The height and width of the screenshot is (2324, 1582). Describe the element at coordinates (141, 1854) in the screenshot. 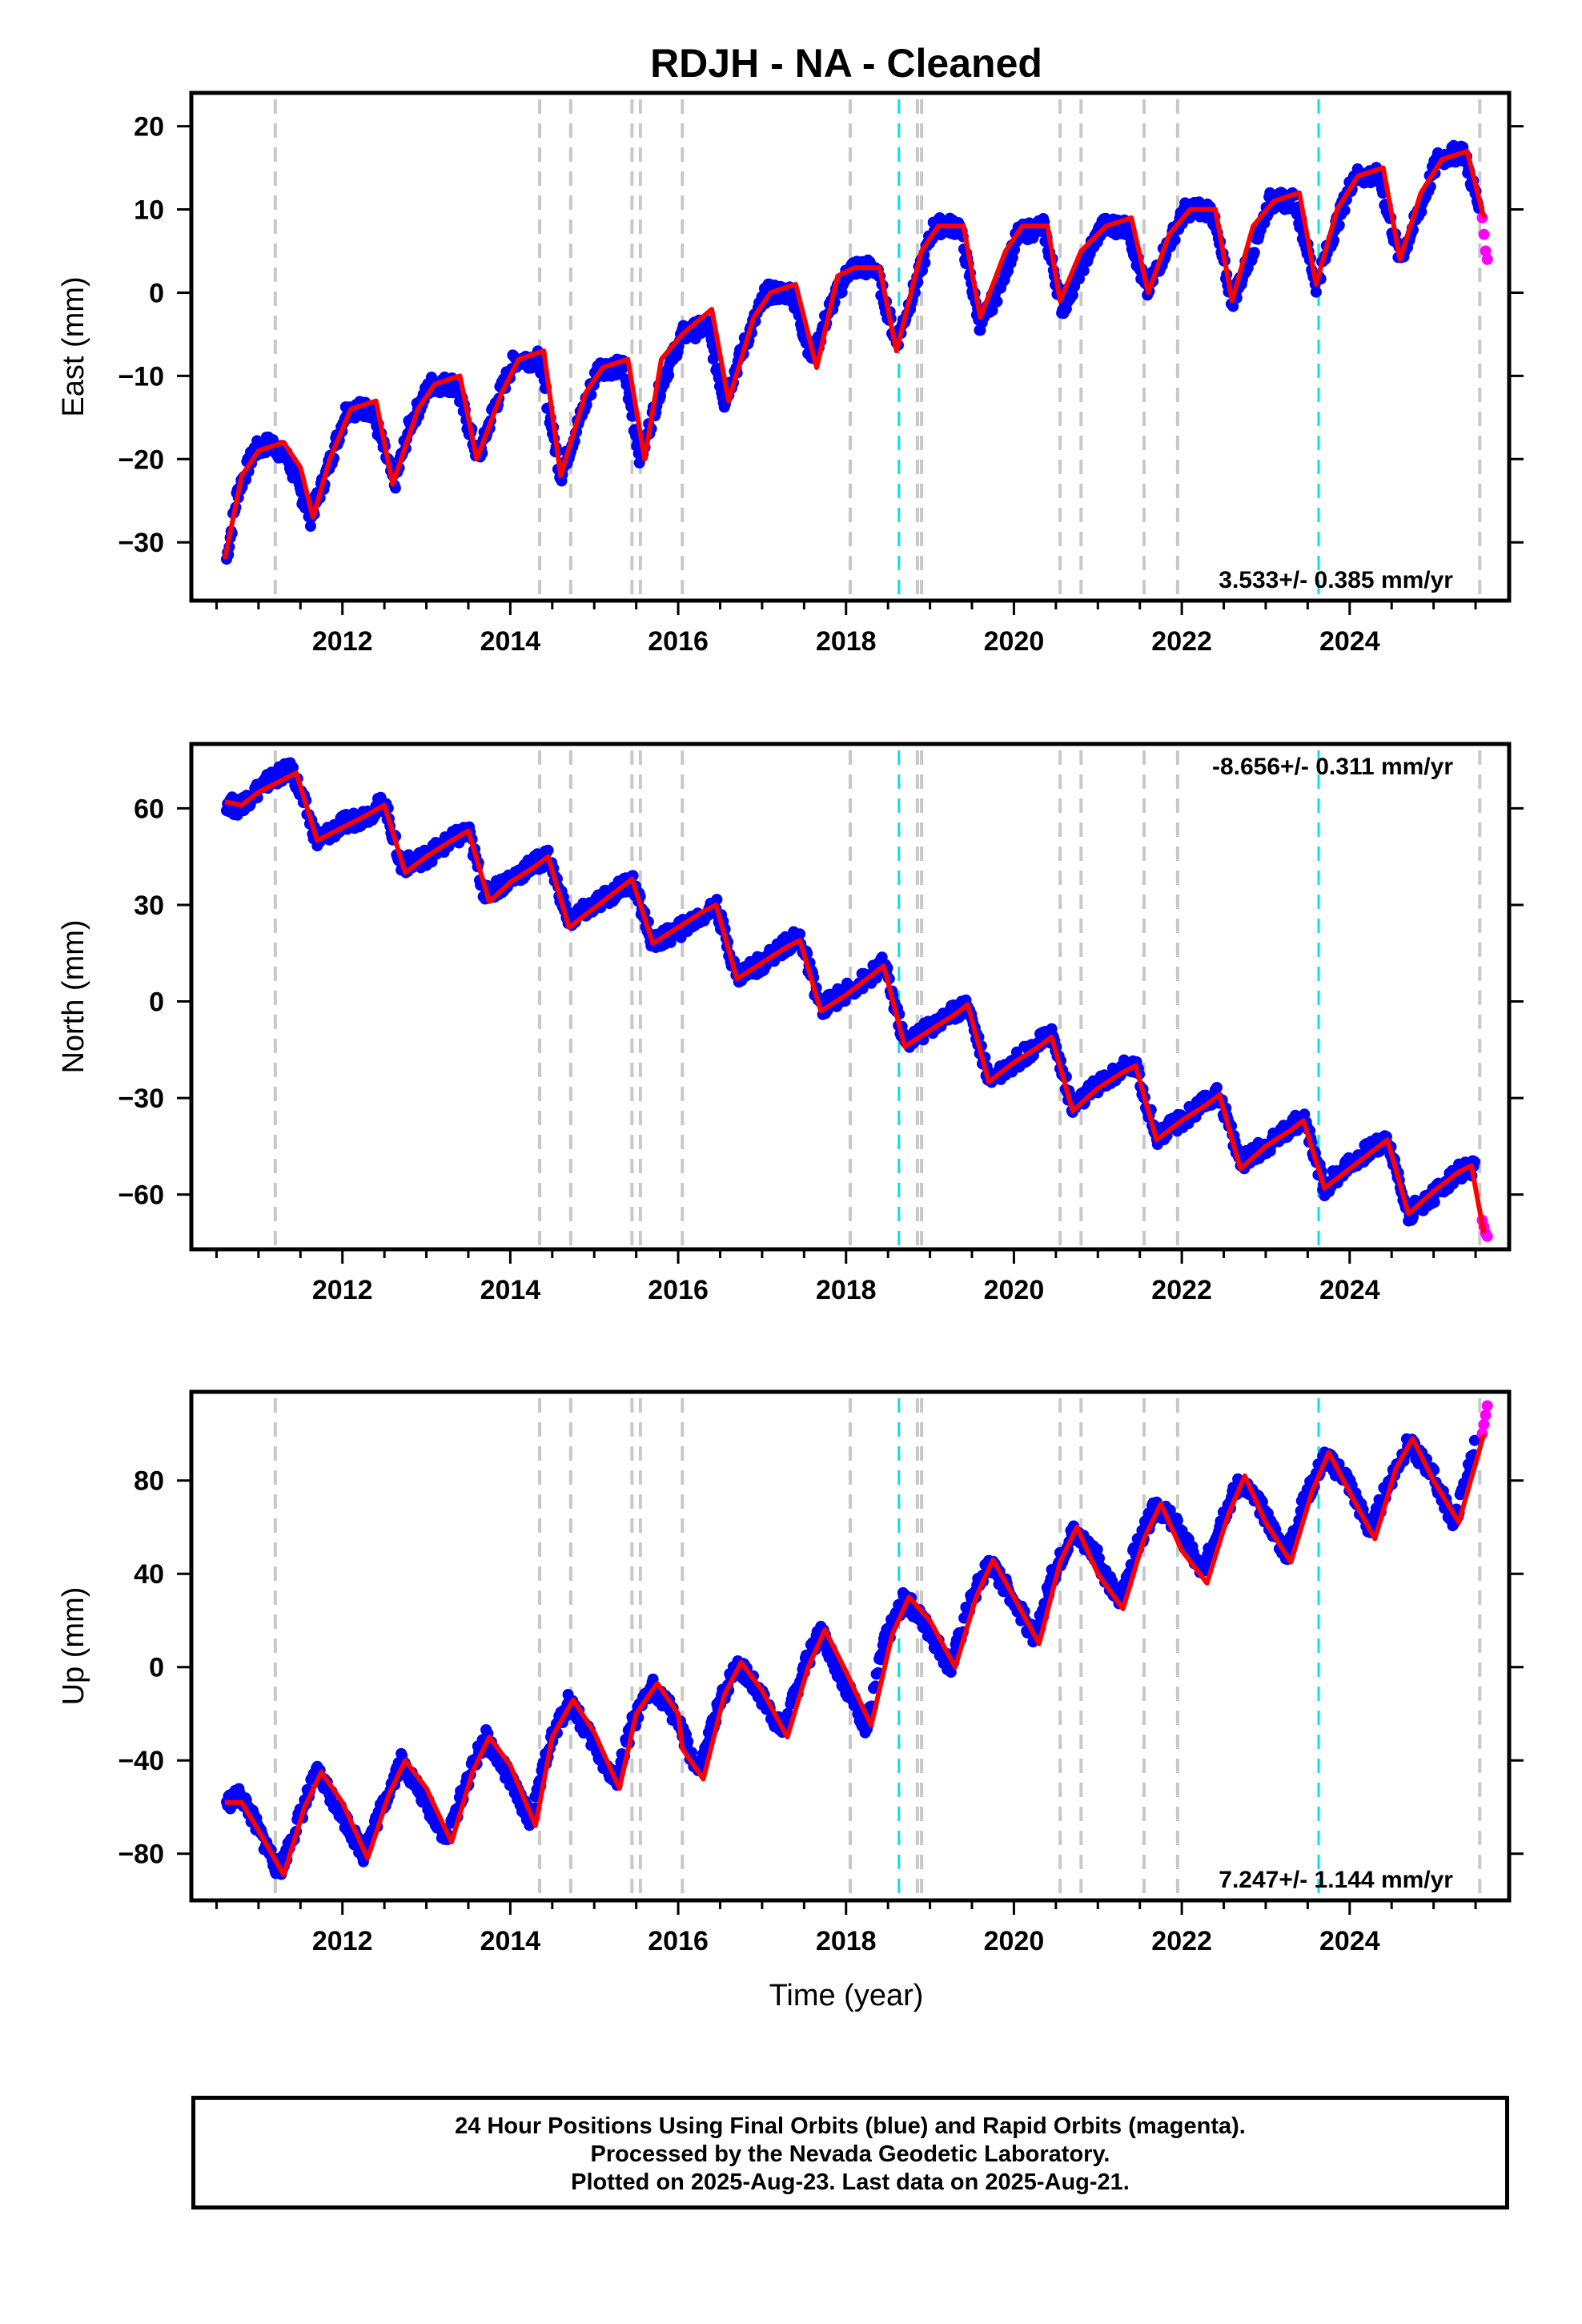

I see `y-tick-label: −80` at that location.